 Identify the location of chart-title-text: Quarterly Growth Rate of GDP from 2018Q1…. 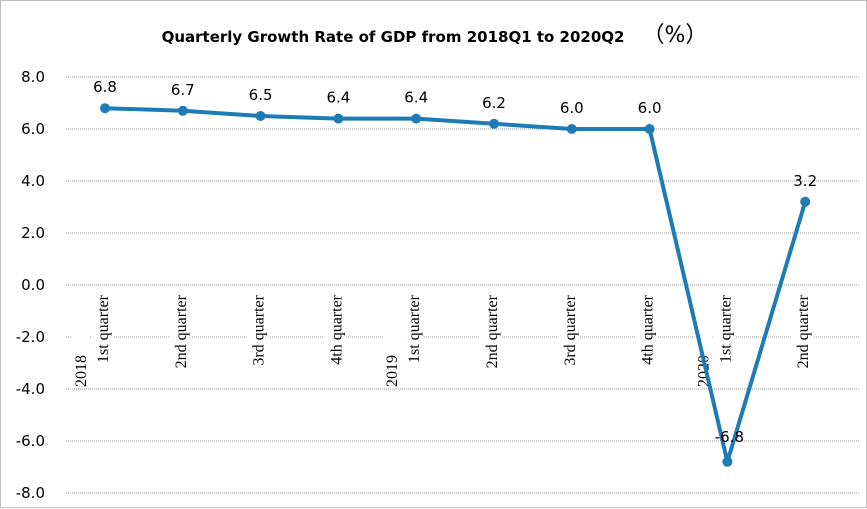
(393, 37).